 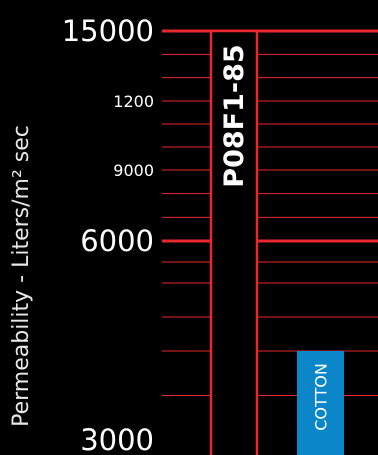 What do you see at coordinates (21, 276) in the screenshot?
I see `y-axis-label: Permeability - Liters/m² sec` at bounding box center [21, 276].